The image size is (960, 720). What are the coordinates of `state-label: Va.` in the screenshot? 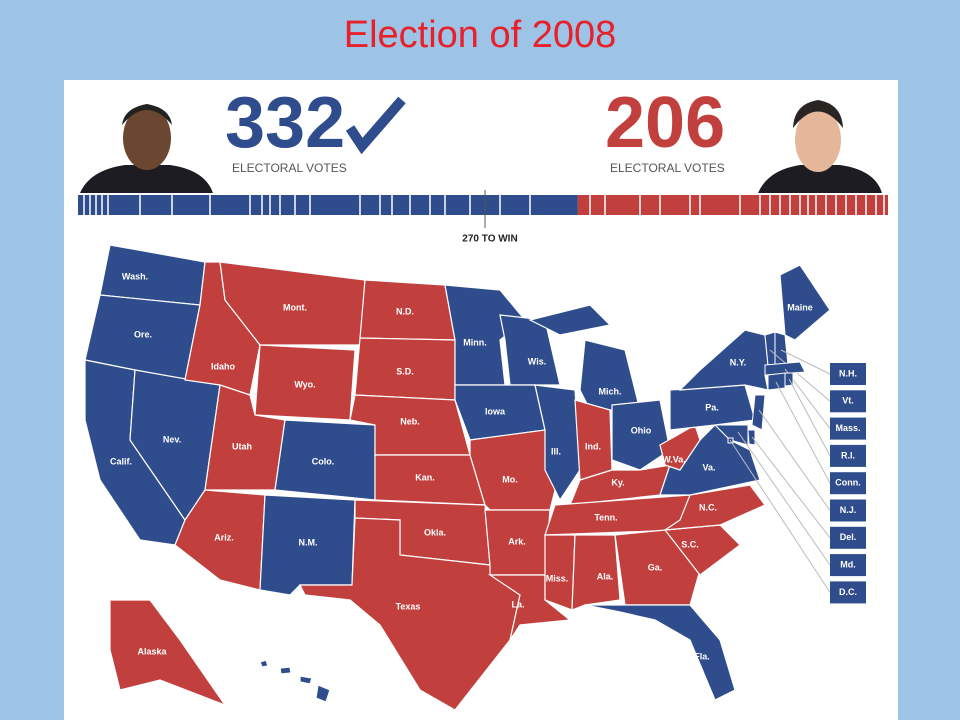 It's located at (708, 467).